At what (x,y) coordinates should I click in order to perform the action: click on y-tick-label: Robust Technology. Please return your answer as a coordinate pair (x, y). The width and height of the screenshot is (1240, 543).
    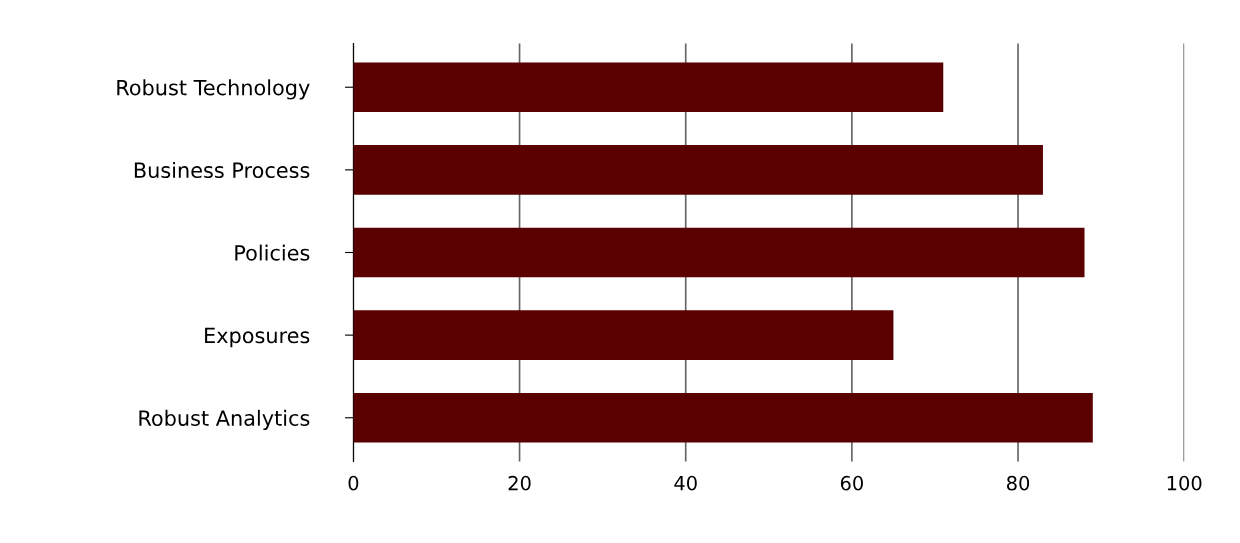
    Looking at the image, I should click on (213, 89).